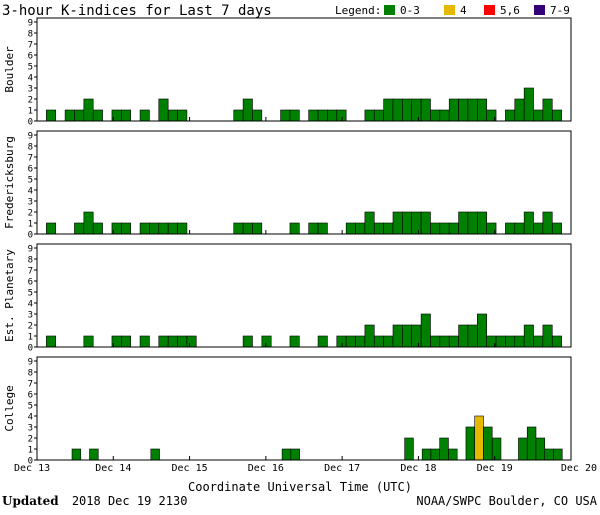 This screenshot has height=515, width=600. What do you see at coordinates (30, 261) in the screenshot?
I see `y-tick-label-2-8: 8` at bounding box center [30, 261].